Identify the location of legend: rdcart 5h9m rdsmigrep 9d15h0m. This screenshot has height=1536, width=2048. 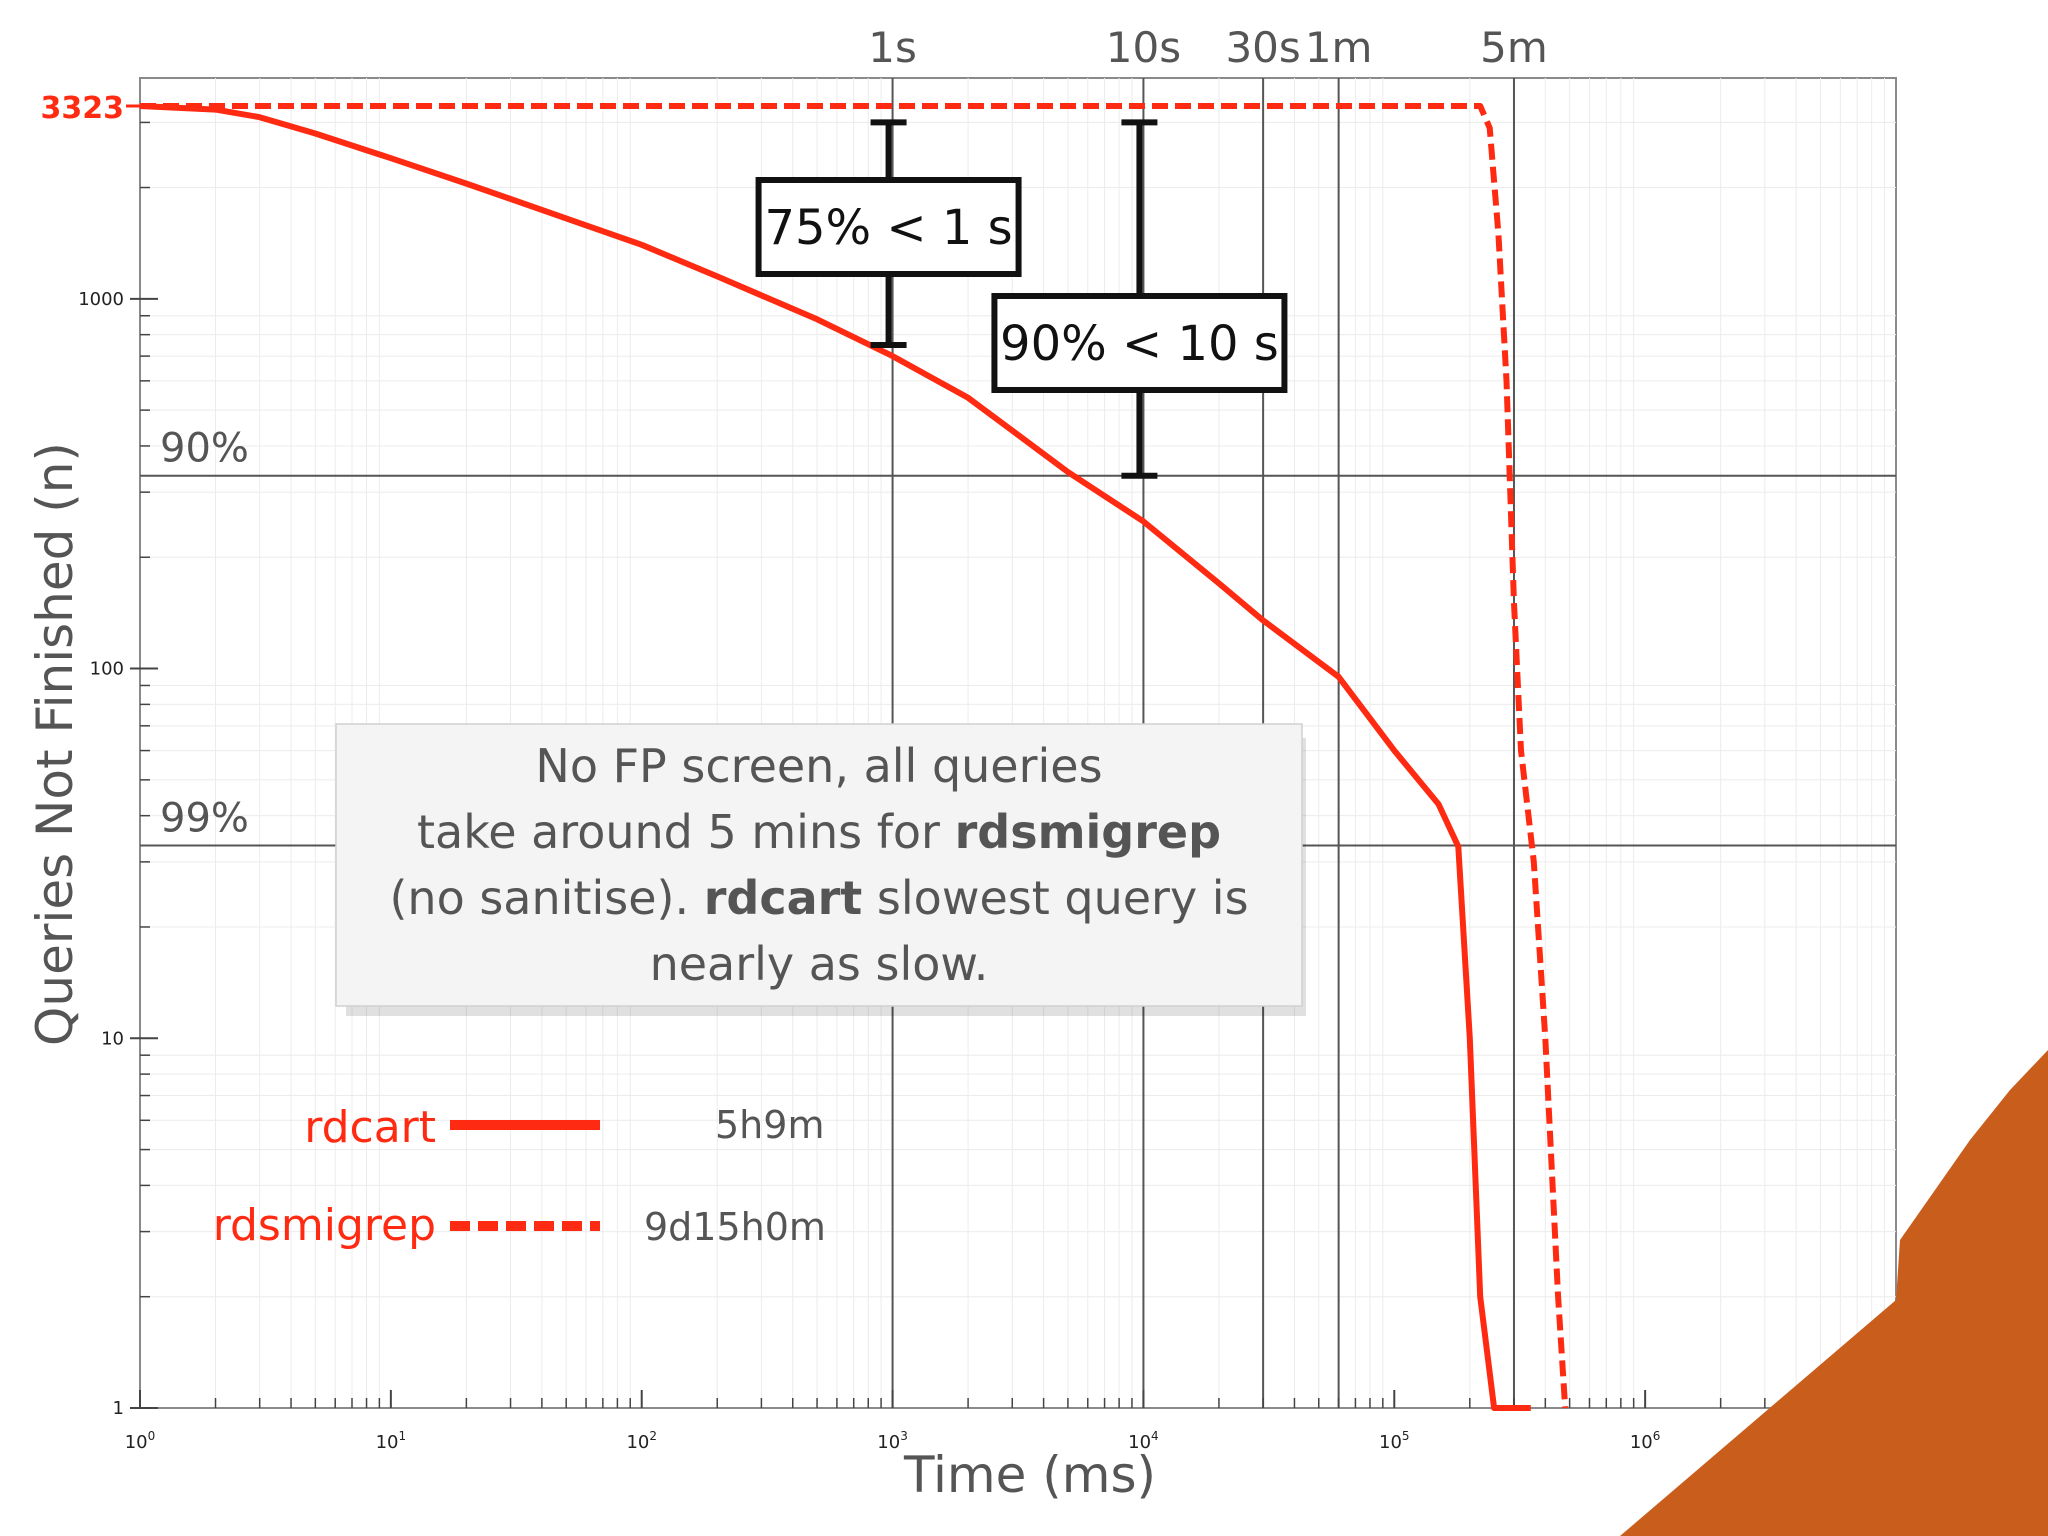
(519, 1176).